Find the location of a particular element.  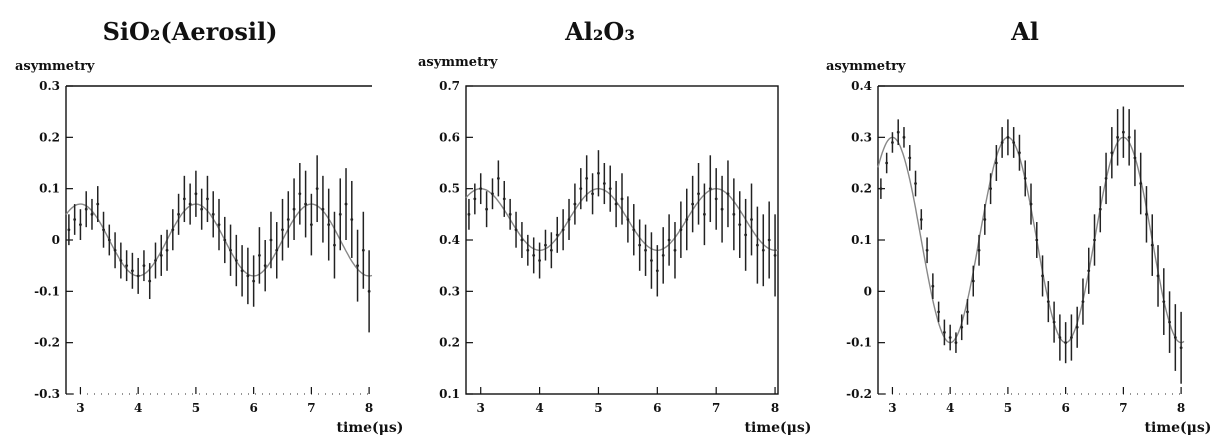

panel-title: Al₂O₃ is located at coordinates (599, 31).